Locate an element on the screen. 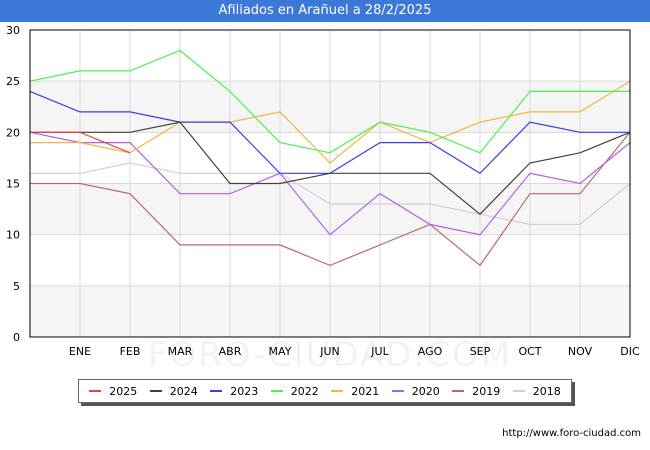 The image size is (650, 450). x-tick-label: OCT is located at coordinates (529, 351).